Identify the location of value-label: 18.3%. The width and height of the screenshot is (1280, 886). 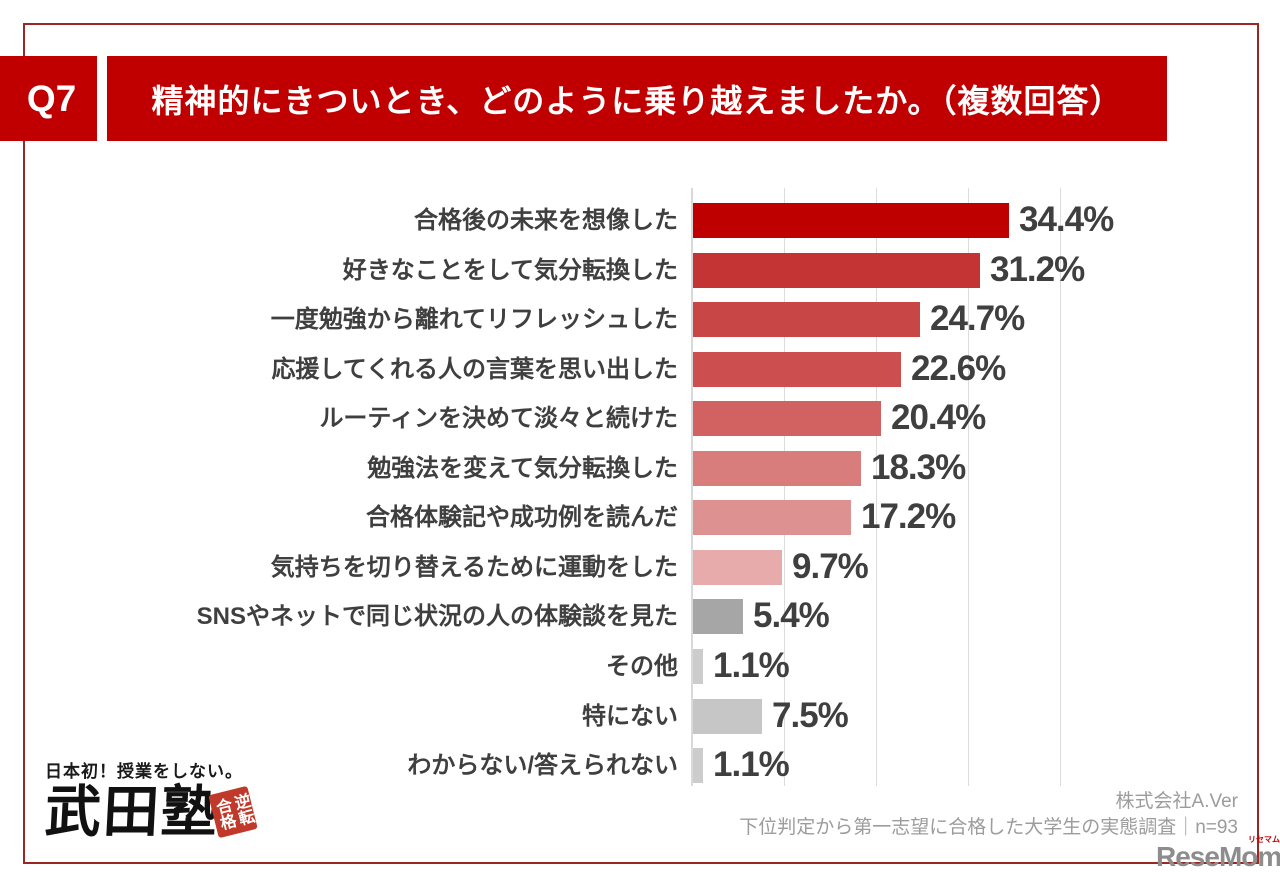
(918, 467).